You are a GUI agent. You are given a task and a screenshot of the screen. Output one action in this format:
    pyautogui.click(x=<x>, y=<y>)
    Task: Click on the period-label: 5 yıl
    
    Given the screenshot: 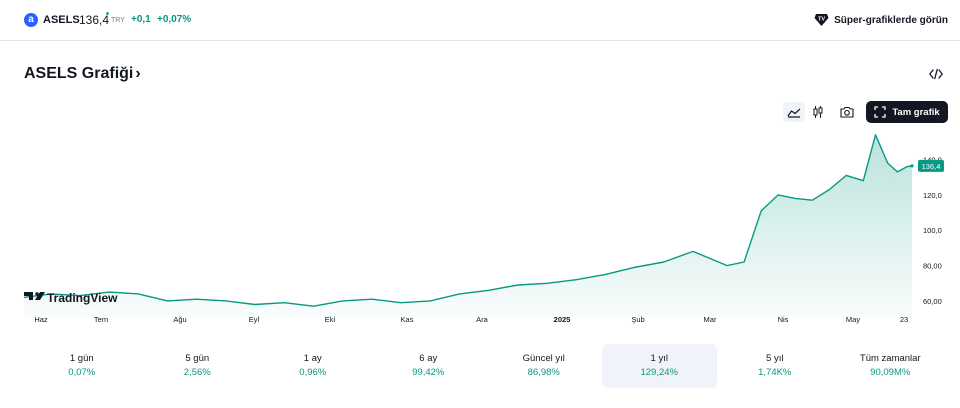 What is the action you would take?
    pyautogui.click(x=775, y=358)
    